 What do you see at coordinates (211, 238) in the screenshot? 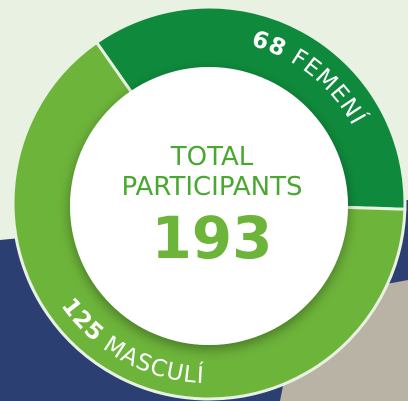
I see `total: 193` at bounding box center [211, 238].